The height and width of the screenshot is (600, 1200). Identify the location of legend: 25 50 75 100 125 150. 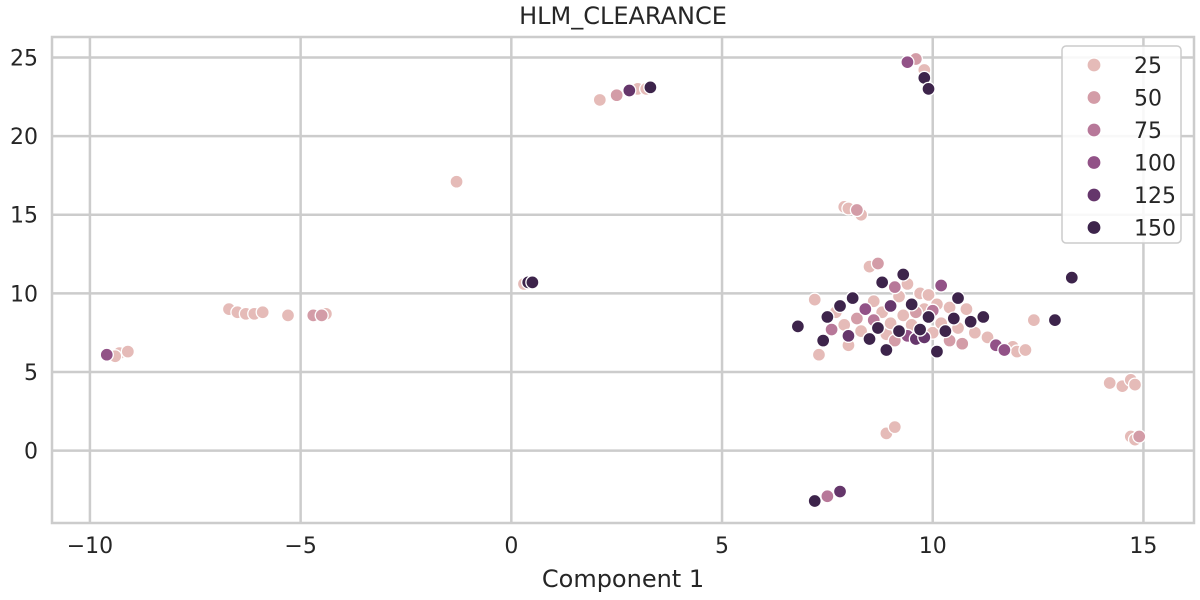
(1121, 144).